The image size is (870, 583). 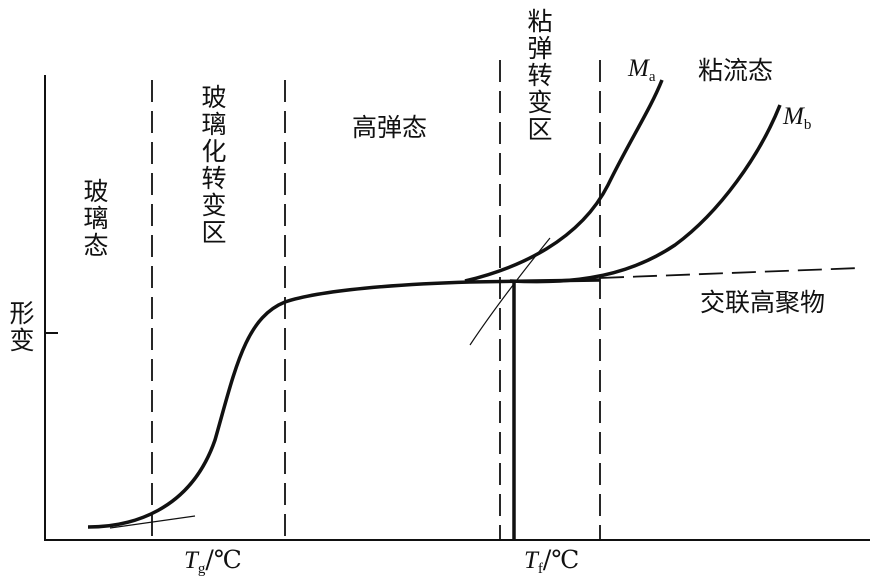 What do you see at coordinates (736, 70) in the screenshot?
I see `region-label: 粘流态` at bounding box center [736, 70].